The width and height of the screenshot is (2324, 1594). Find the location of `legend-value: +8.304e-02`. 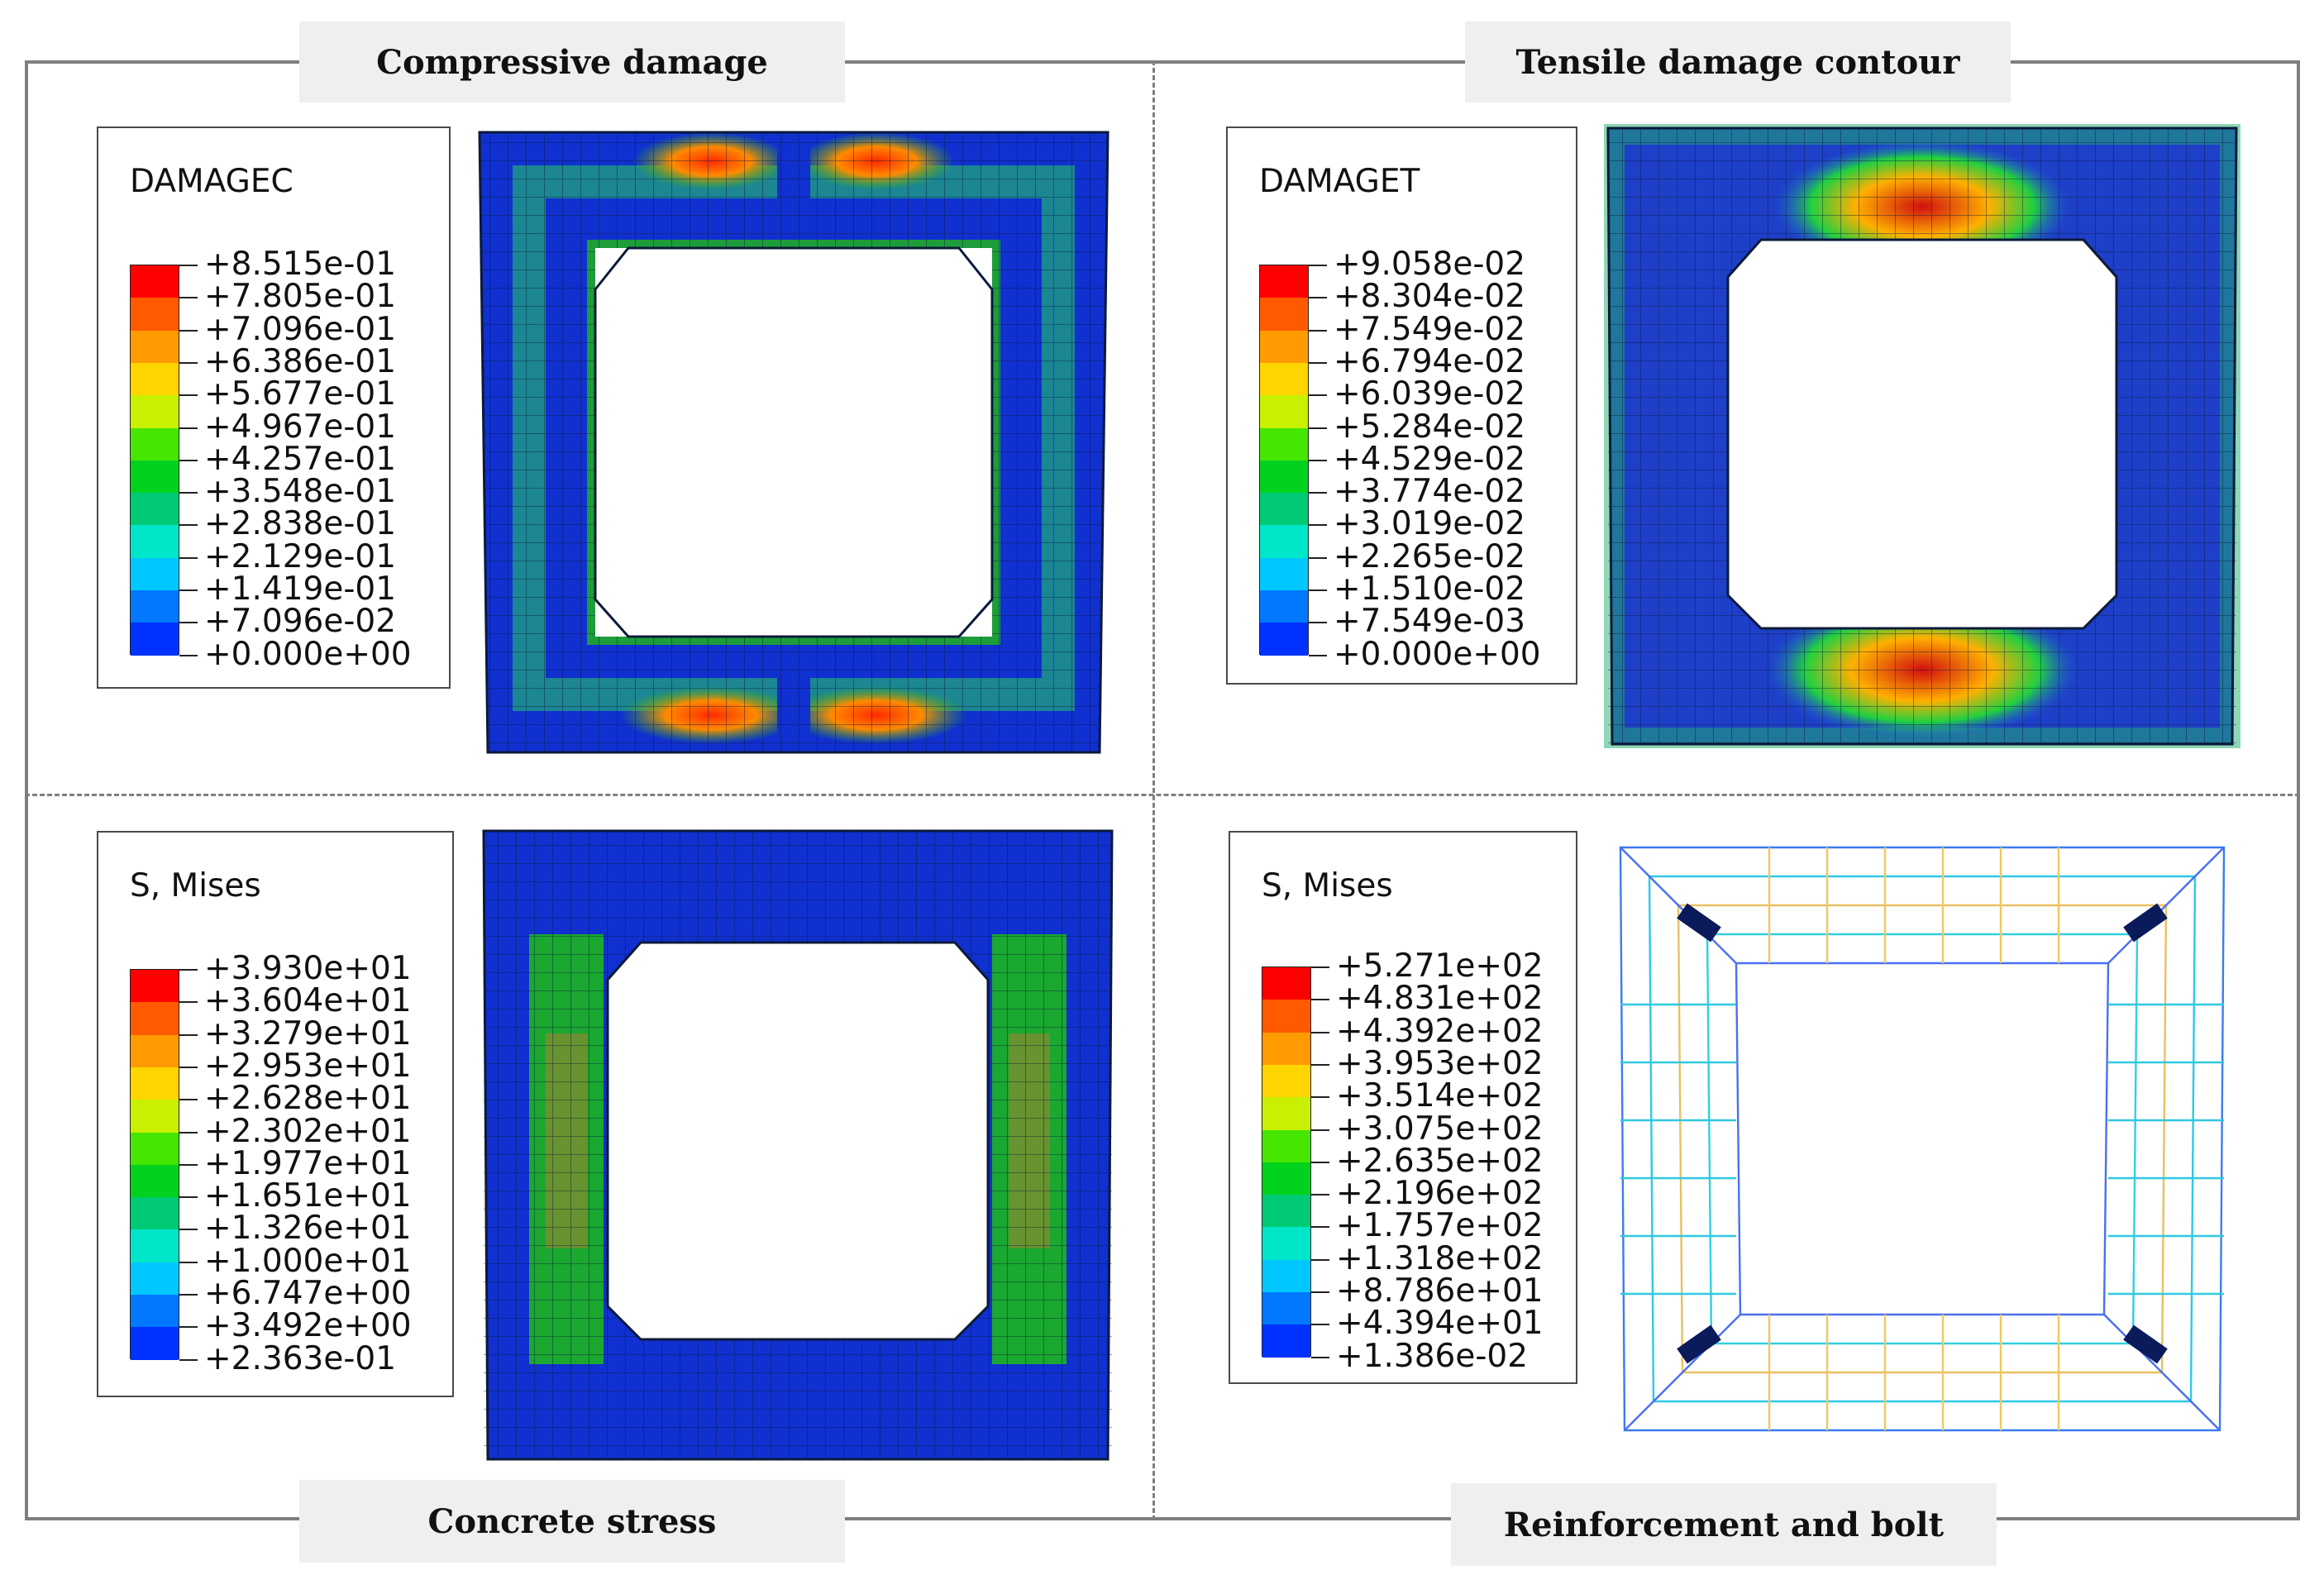

legend-value: +8.304e-02 is located at coordinates (1430, 297).